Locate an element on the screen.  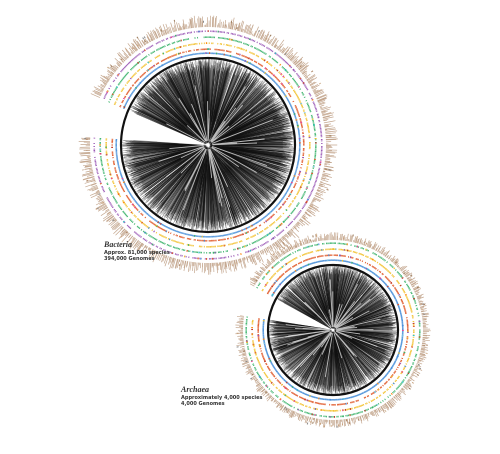
bacteria-branches is located at coordinates (208, 145).